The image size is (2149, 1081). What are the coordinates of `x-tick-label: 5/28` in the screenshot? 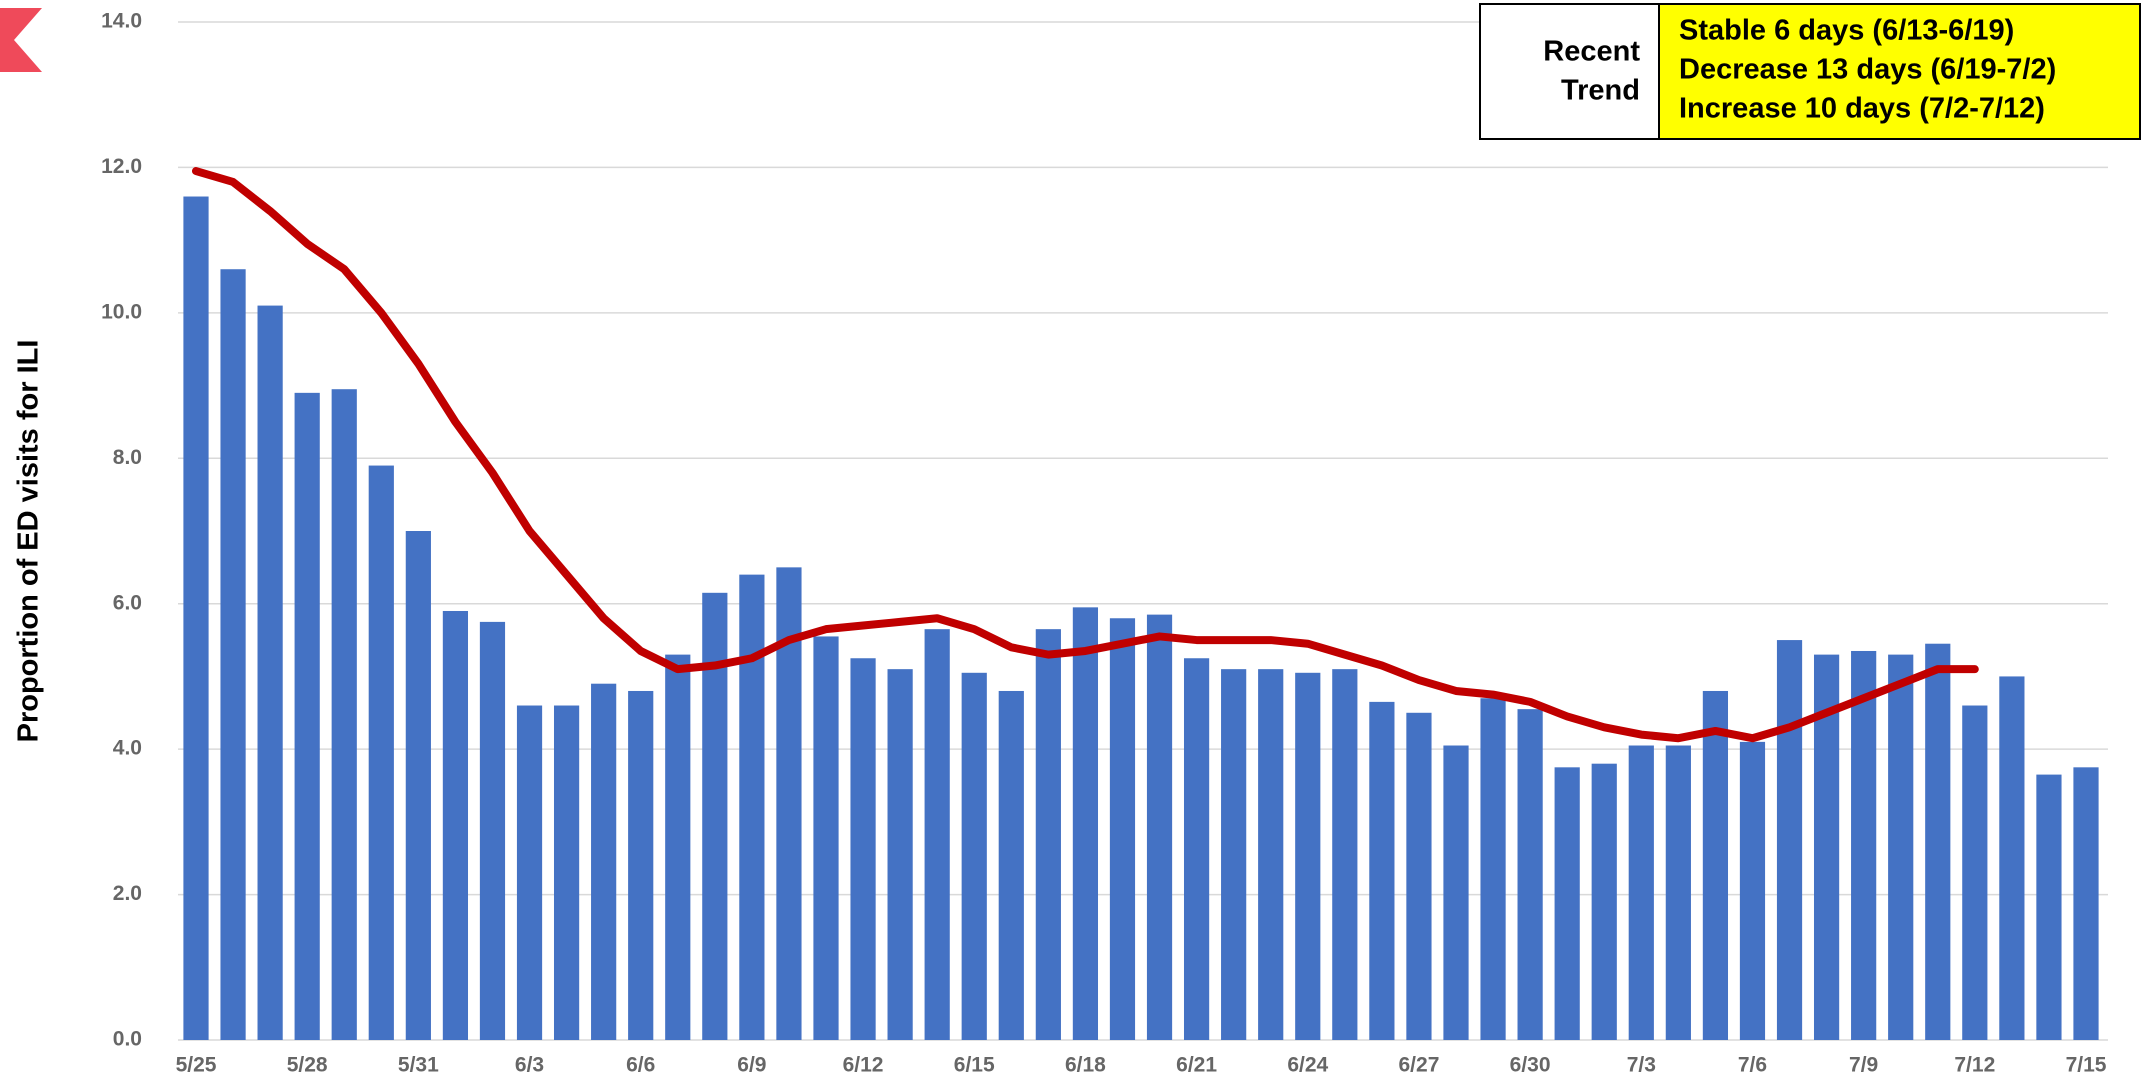 It's located at (307, 1065).